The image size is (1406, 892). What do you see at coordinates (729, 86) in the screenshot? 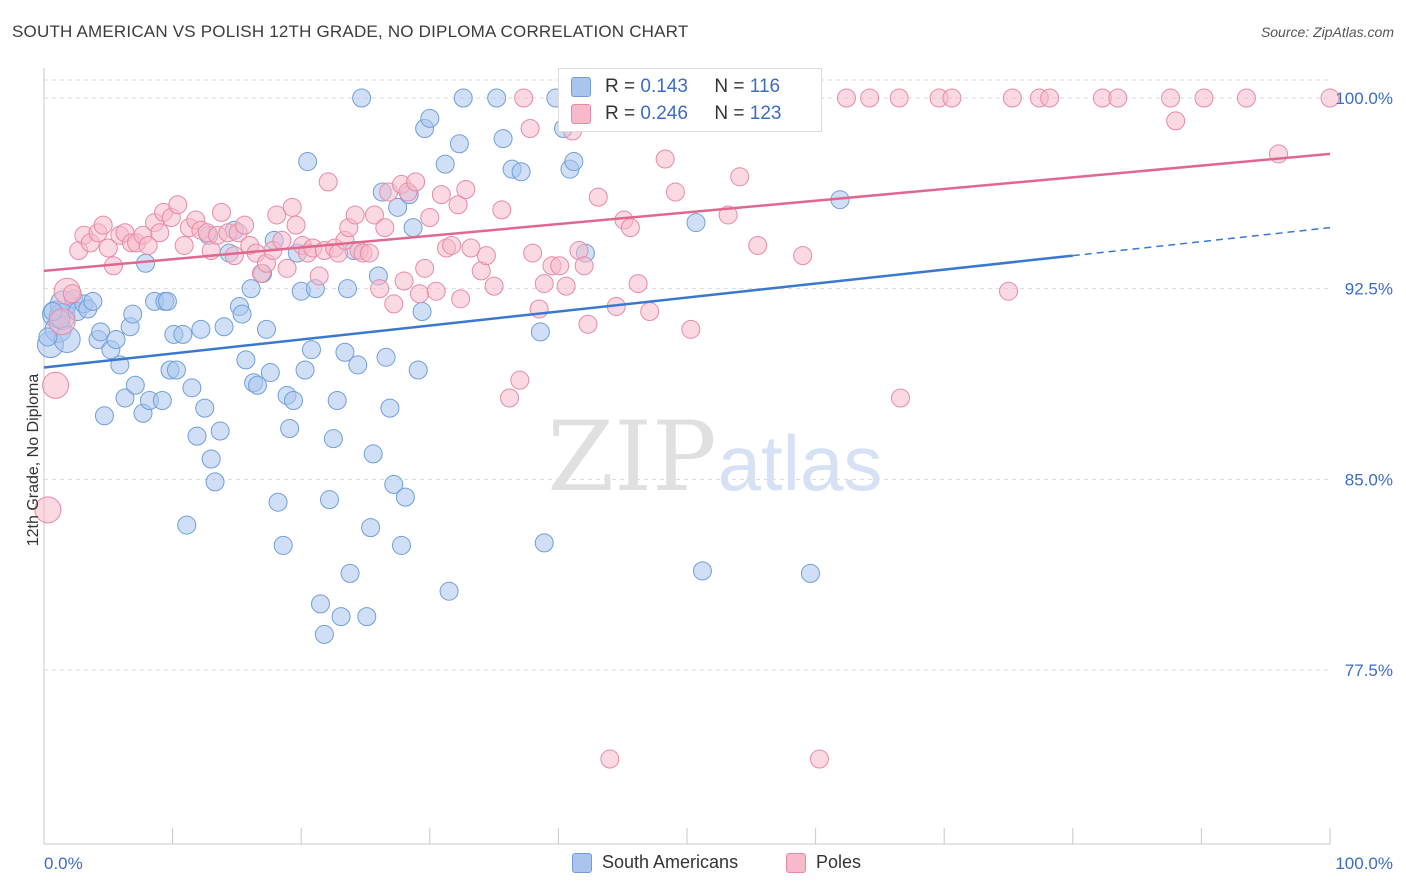
I see `n-label: N =` at bounding box center [729, 86].